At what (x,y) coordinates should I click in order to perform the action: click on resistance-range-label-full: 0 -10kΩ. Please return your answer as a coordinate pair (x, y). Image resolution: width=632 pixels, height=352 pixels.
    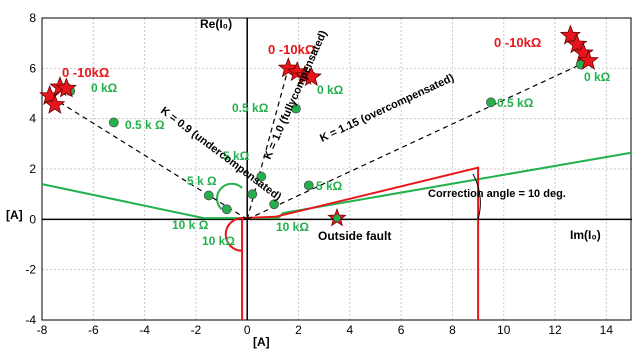
    Looking at the image, I should click on (291, 49).